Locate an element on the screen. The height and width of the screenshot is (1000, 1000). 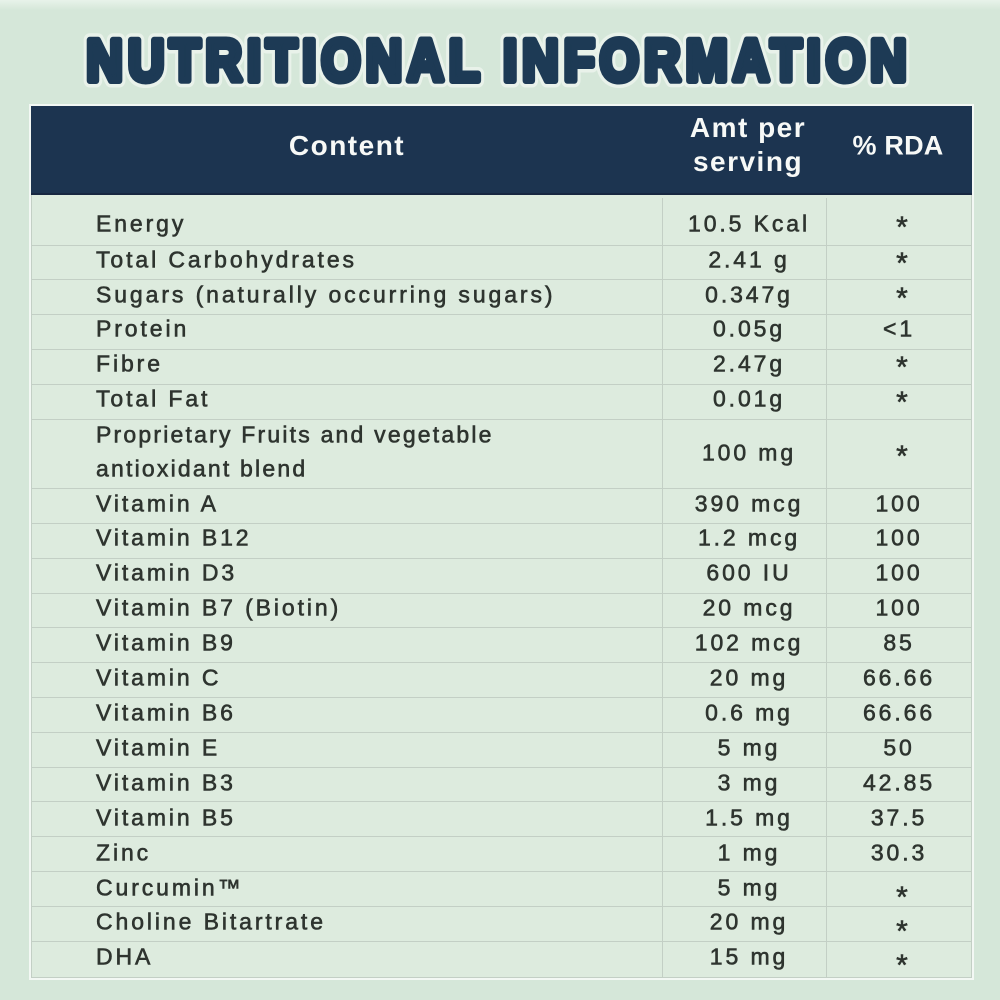
svg-text: NUTRITIONAL INFORMATION is located at coordinates (498, 60).